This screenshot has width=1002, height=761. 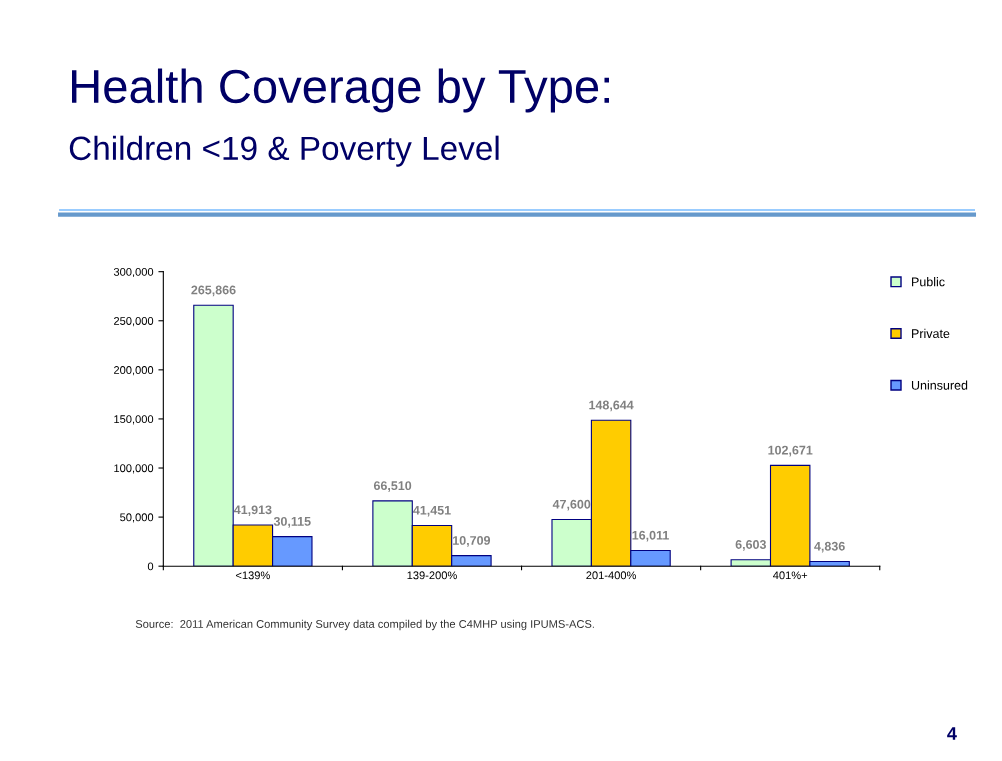 What do you see at coordinates (790, 575) in the screenshot?
I see `x-tick-label: 401%+` at bounding box center [790, 575].